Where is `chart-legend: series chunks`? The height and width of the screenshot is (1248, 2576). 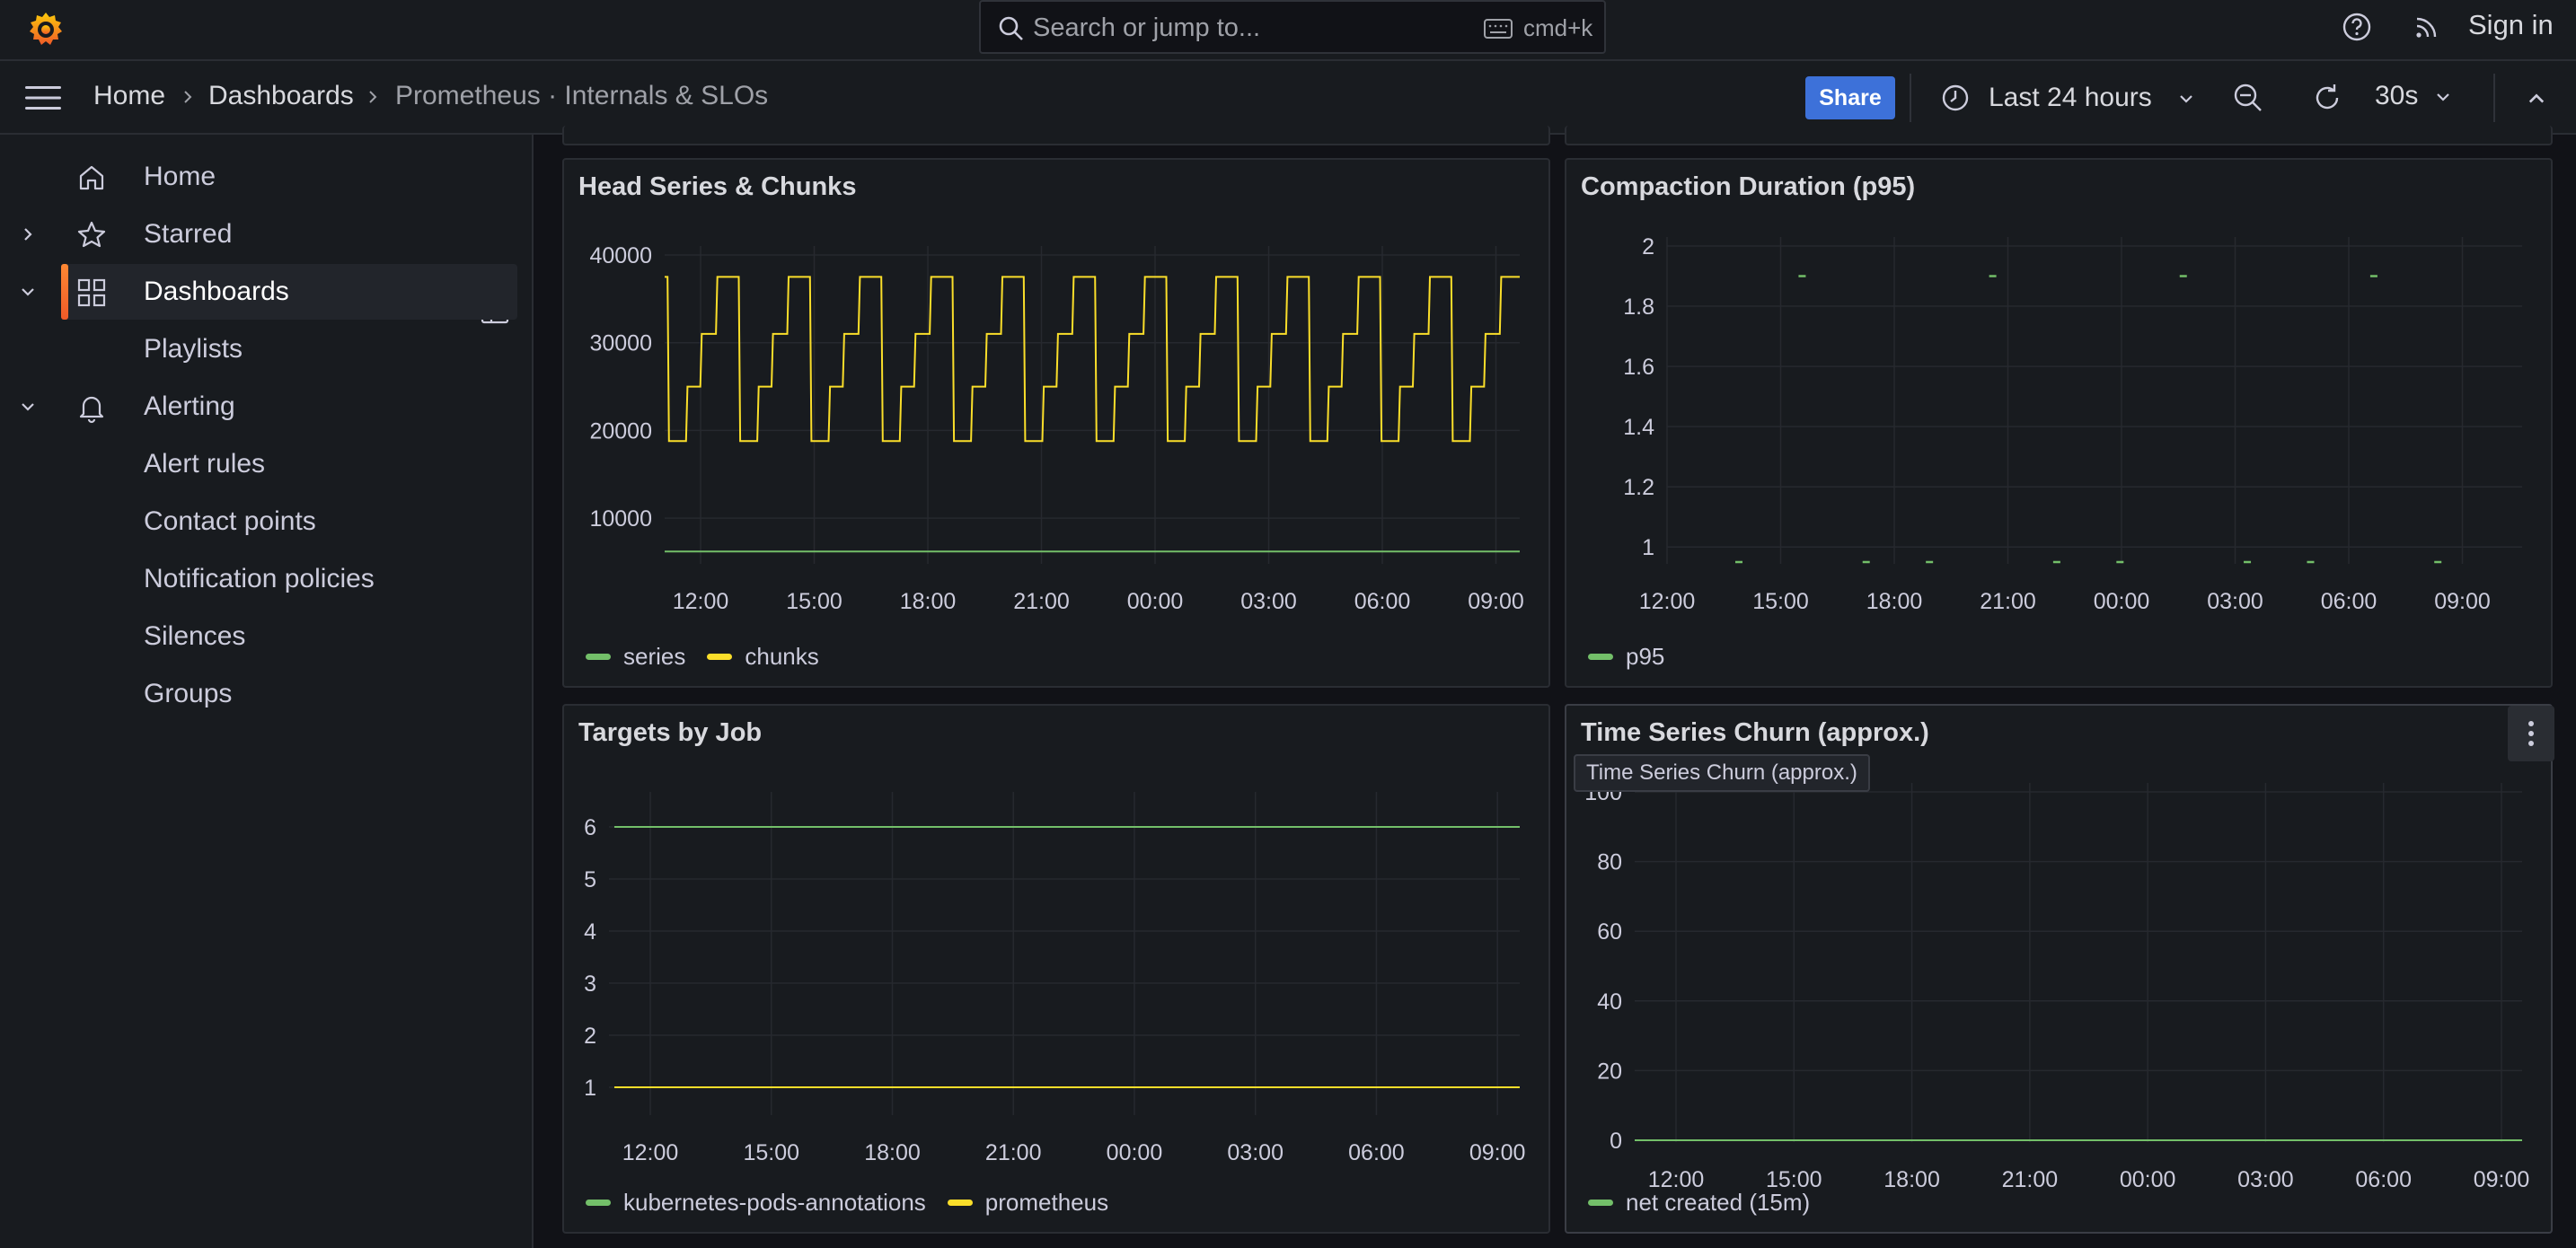 chart-legend: series chunks is located at coordinates (702, 657).